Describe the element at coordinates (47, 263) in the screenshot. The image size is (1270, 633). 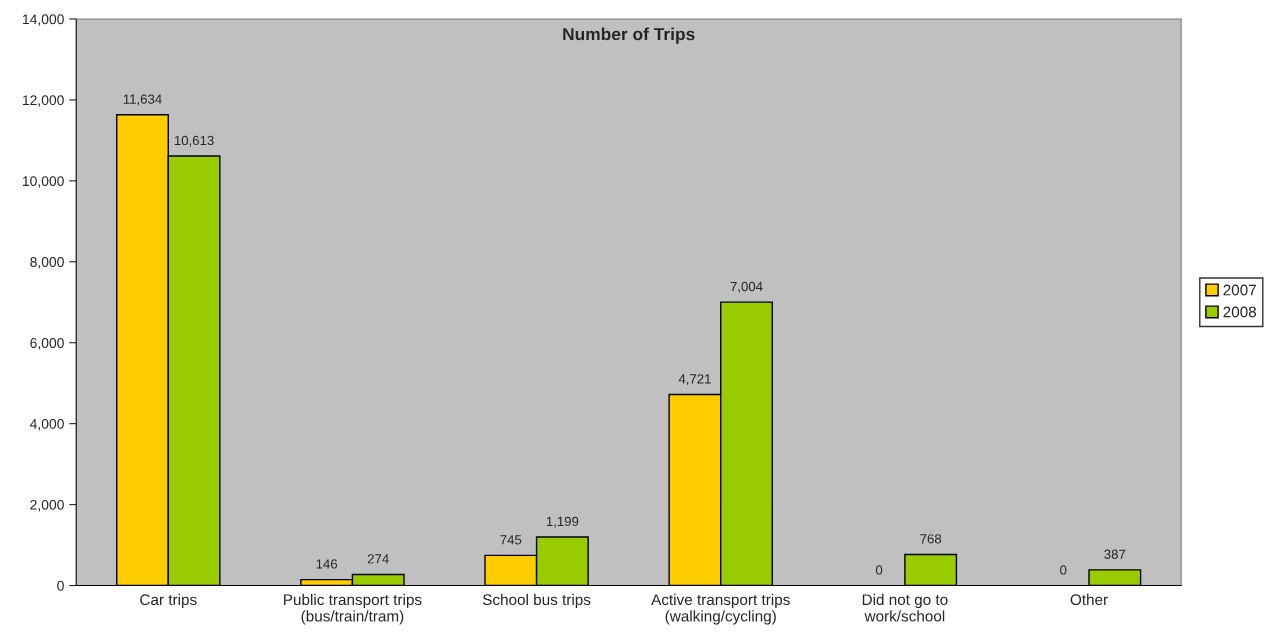
I see `y-tick-label: 8,000` at that location.